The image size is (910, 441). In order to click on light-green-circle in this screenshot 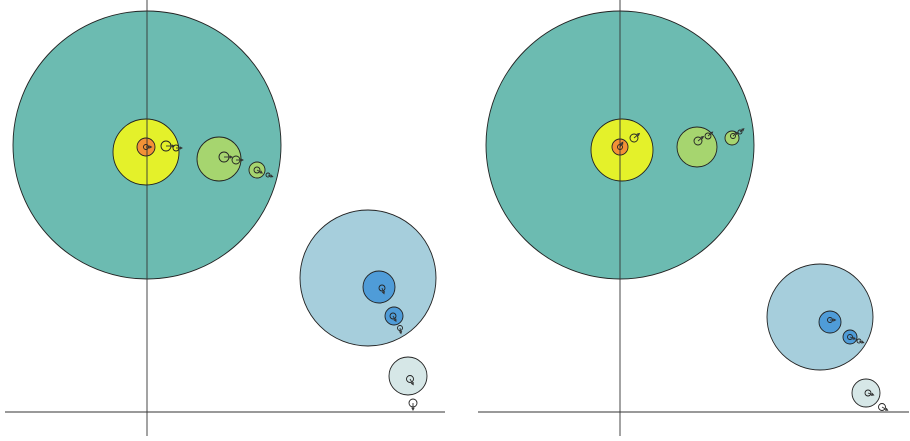, I will do `click(697, 147)`.